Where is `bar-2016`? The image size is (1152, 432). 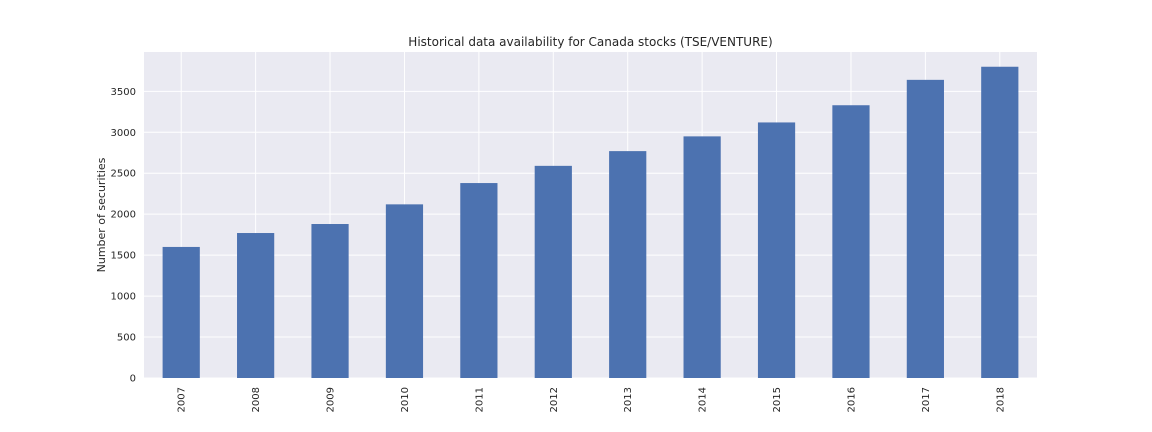
bar-2016 is located at coordinates (851, 241).